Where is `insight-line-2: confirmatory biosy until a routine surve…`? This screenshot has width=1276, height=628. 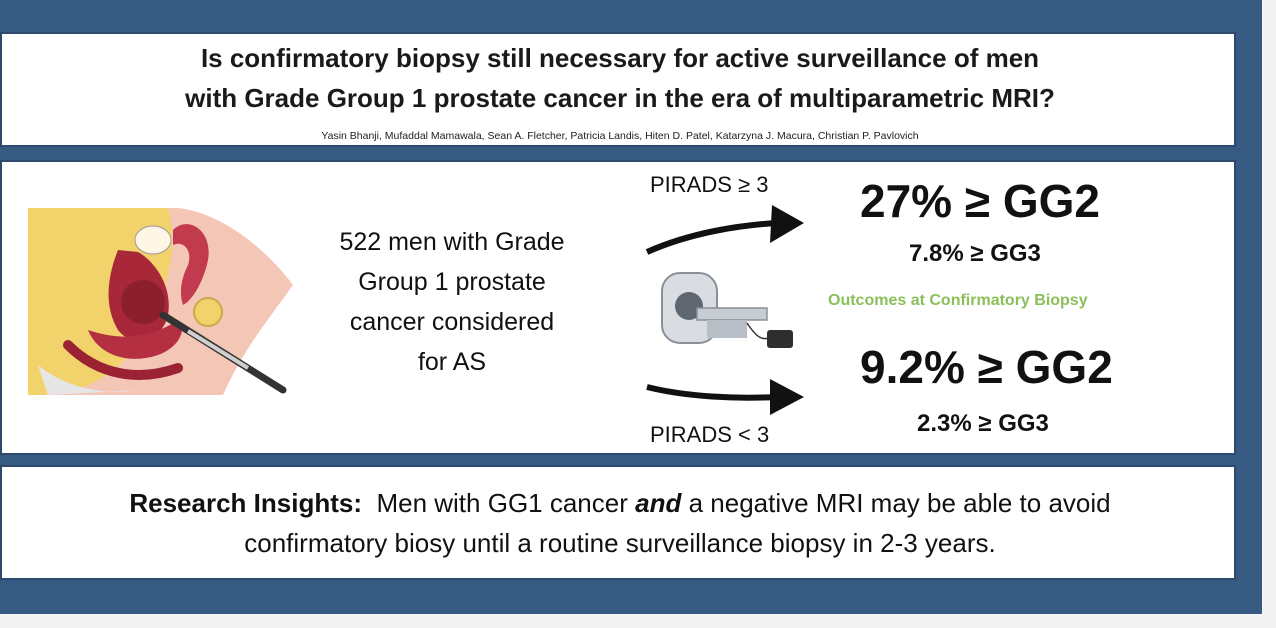
insight-line-2: confirmatory biosy until a routine surve… is located at coordinates (620, 543).